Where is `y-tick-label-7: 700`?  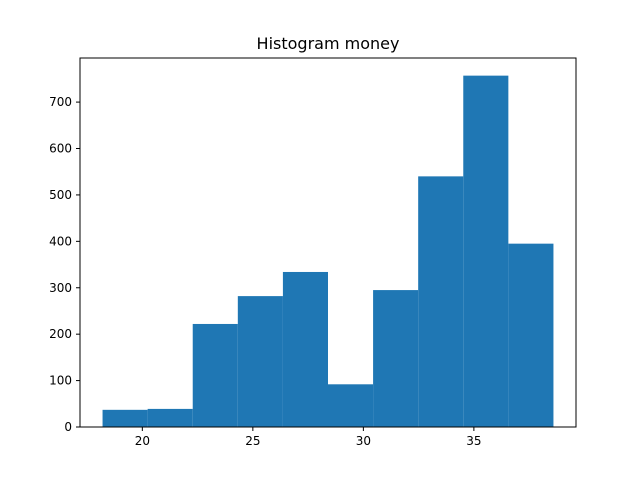 y-tick-label-7: 700 is located at coordinates (60, 102).